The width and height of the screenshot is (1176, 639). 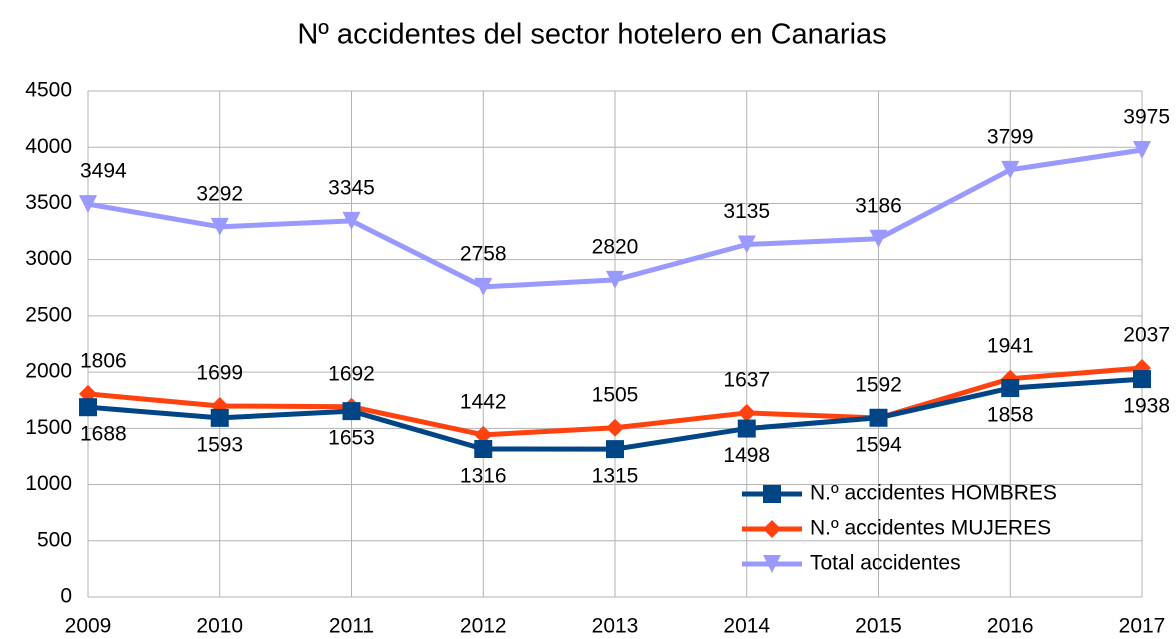 What do you see at coordinates (933, 493) in the screenshot?
I see `legend-label: N.º accidentes HOMBRES` at bounding box center [933, 493].